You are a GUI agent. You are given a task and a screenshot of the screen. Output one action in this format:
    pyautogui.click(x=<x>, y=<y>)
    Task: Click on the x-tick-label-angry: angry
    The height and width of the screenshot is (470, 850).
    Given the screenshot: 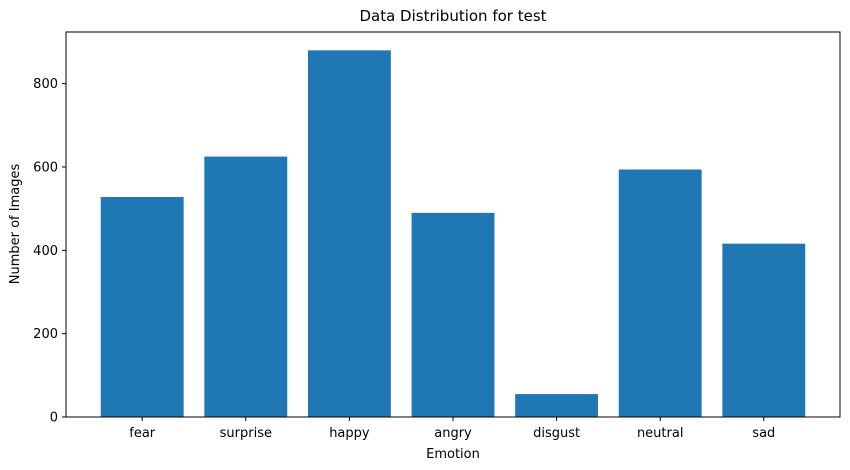 What is the action you would take?
    pyautogui.click(x=453, y=433)
    